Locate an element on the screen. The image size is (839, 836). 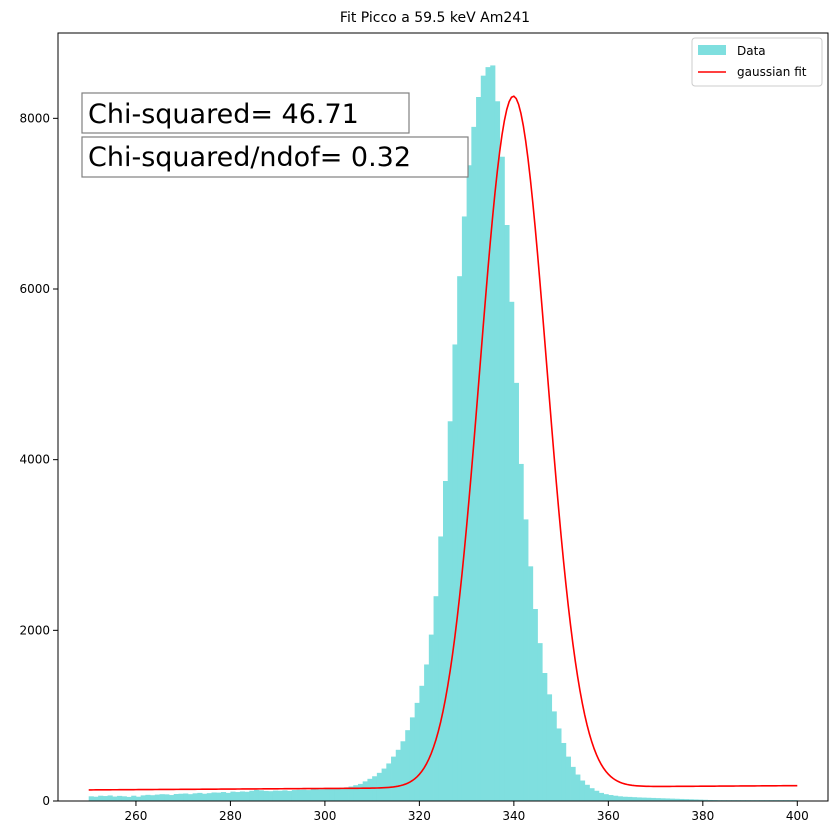
y-tick-label: 2000 is located at coordinates (34, 630).